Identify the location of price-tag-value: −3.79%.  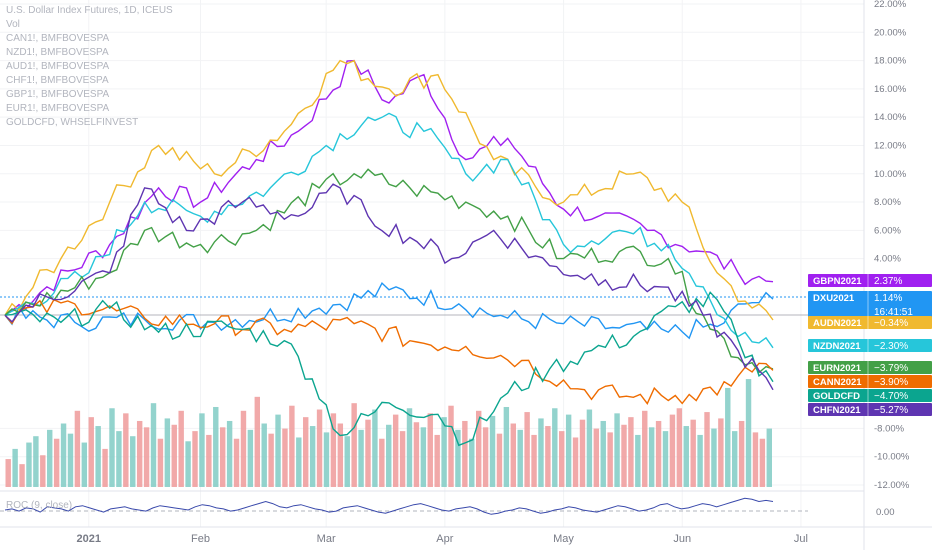
(891, 368).